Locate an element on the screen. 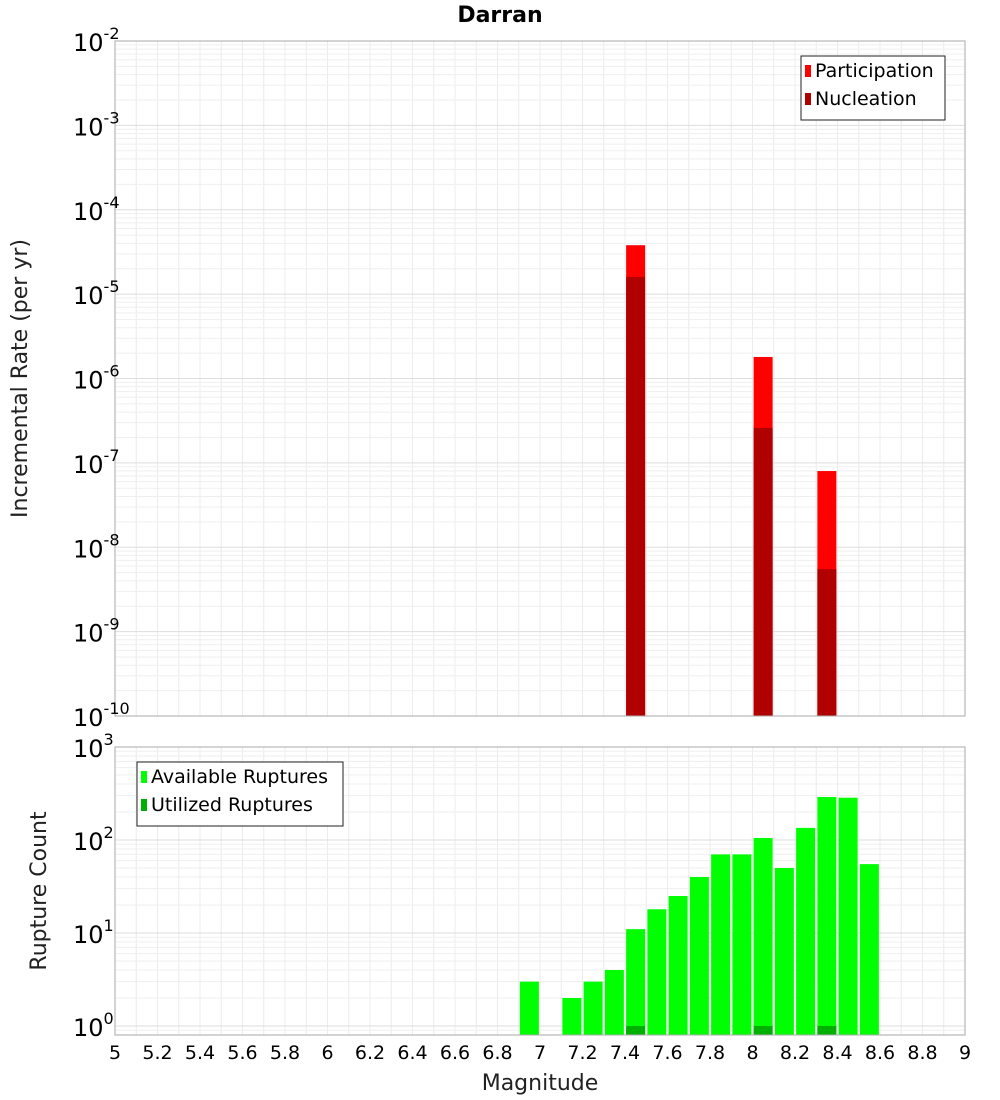 The width and height of the screenshot is (1000, 1100). x-tick-label: 8 is located at coordinates (752, 1053).